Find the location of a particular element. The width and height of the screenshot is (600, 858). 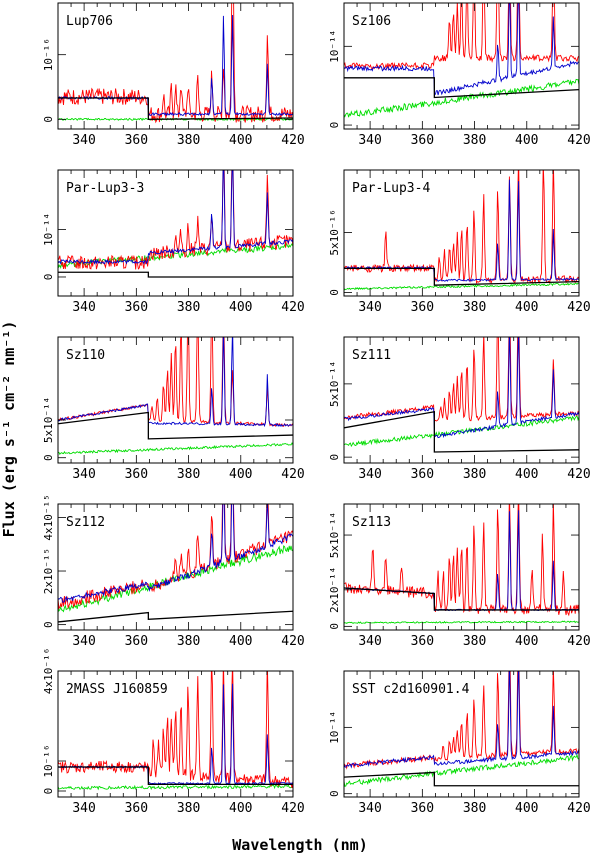

panel-title: Sz111 is located at coordinates (371, 355).